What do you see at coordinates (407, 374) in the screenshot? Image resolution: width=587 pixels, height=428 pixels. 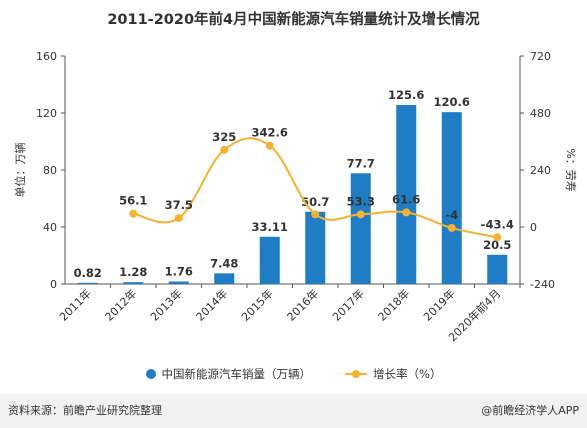 I see `legend-label-growth: 增长率（%）` at bounding box center [407, 374].